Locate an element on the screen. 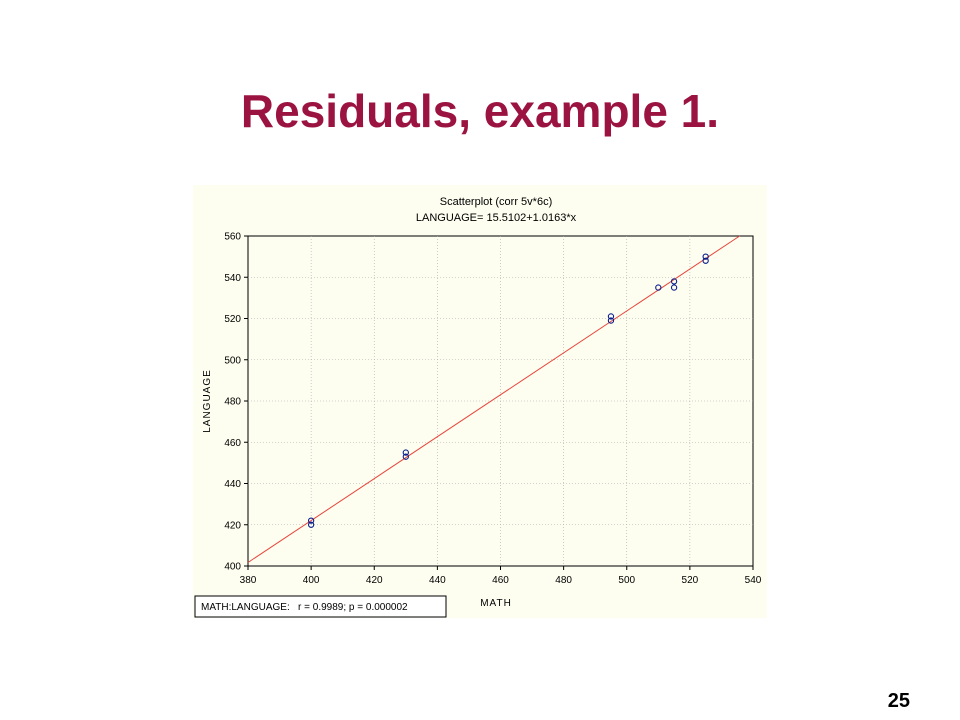 The image size is (960, 720). stats-text: MATH:LANGUAGE: r = 0.9989; p = 0.000002 is located at coordinates (304, 607).